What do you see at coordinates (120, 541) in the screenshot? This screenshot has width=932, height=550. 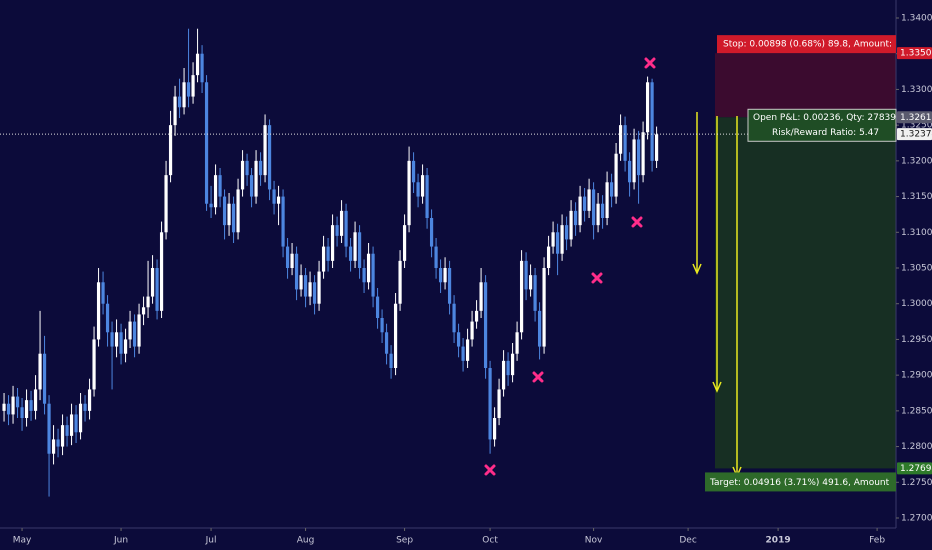 I see `x-tick-label: Jun` at bounding box center [120, 541].